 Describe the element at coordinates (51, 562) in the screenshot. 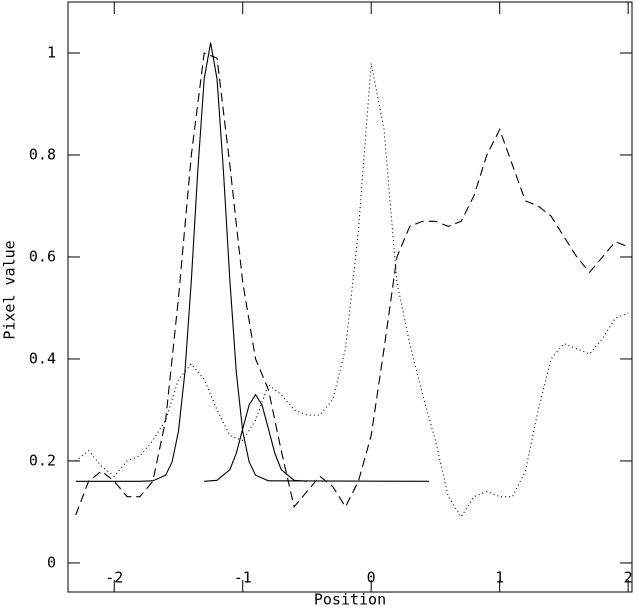

I see `y-tick-label: 0` at that location.